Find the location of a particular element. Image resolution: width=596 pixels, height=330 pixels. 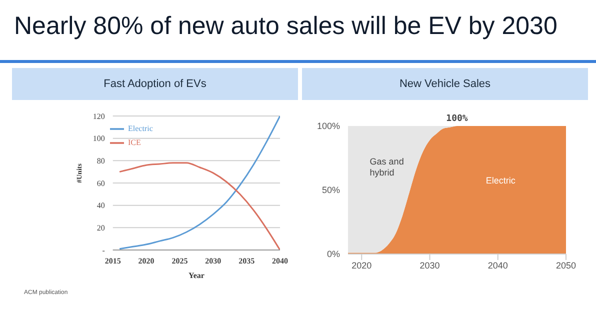

x-tick-label: 2035 is located at coordinates (246, 261).